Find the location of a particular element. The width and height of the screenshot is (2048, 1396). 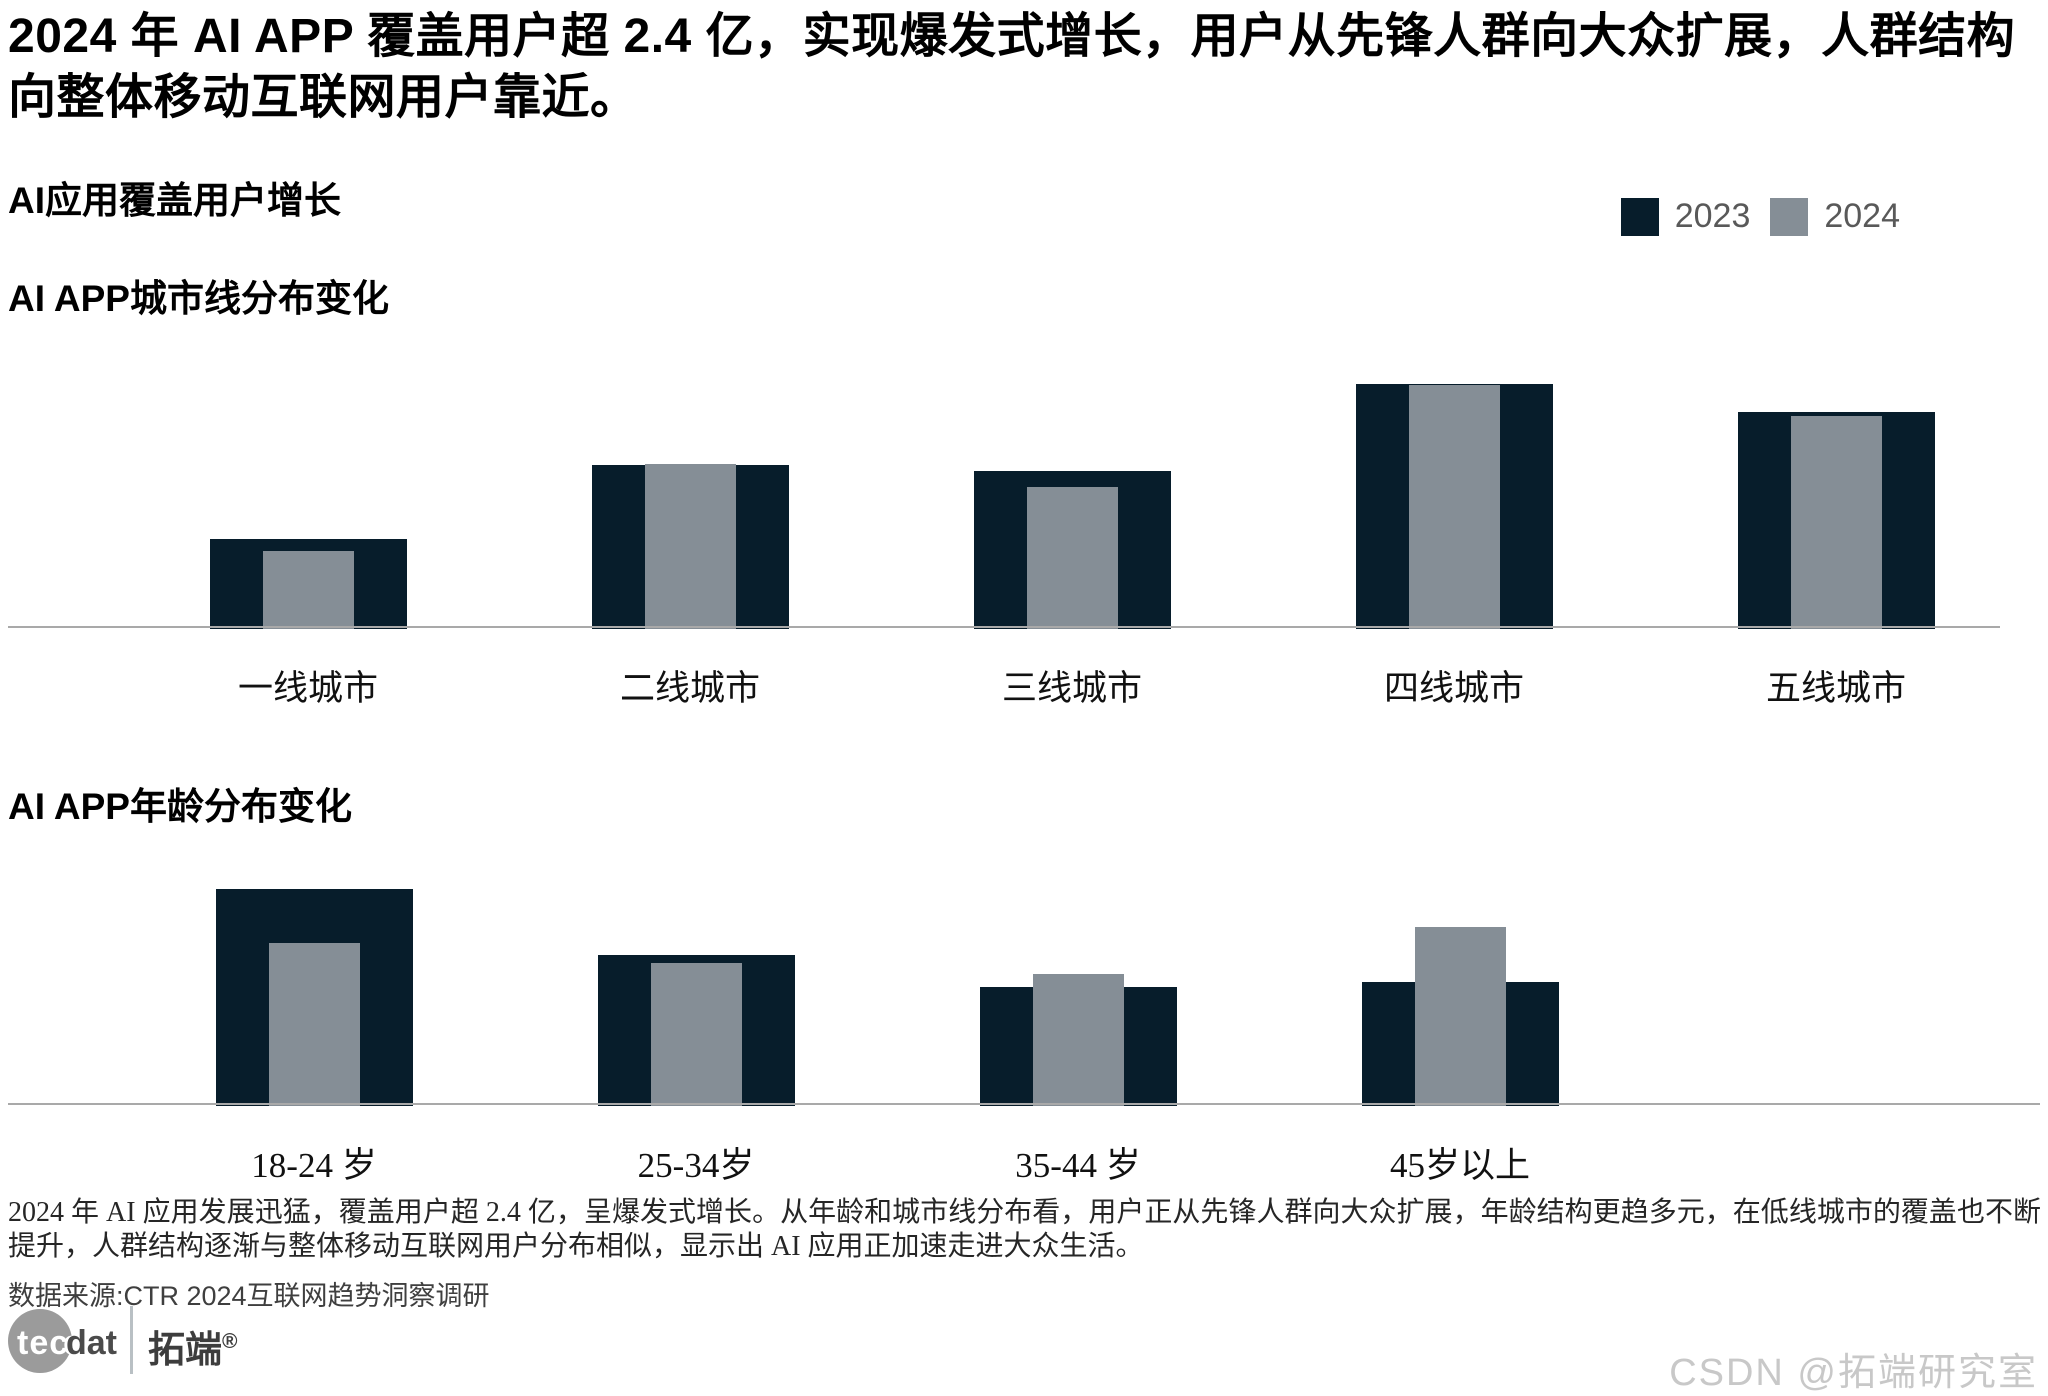

legend-item-2023: 2023 is located at coordinates (1685, 216).